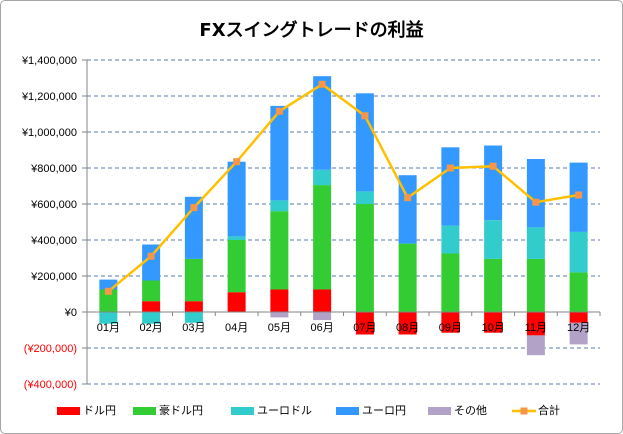  Describe the element at coordinates (284, 411) in the screenshot. I see `legend-label-eur-usd: ユーロドル` at that location.